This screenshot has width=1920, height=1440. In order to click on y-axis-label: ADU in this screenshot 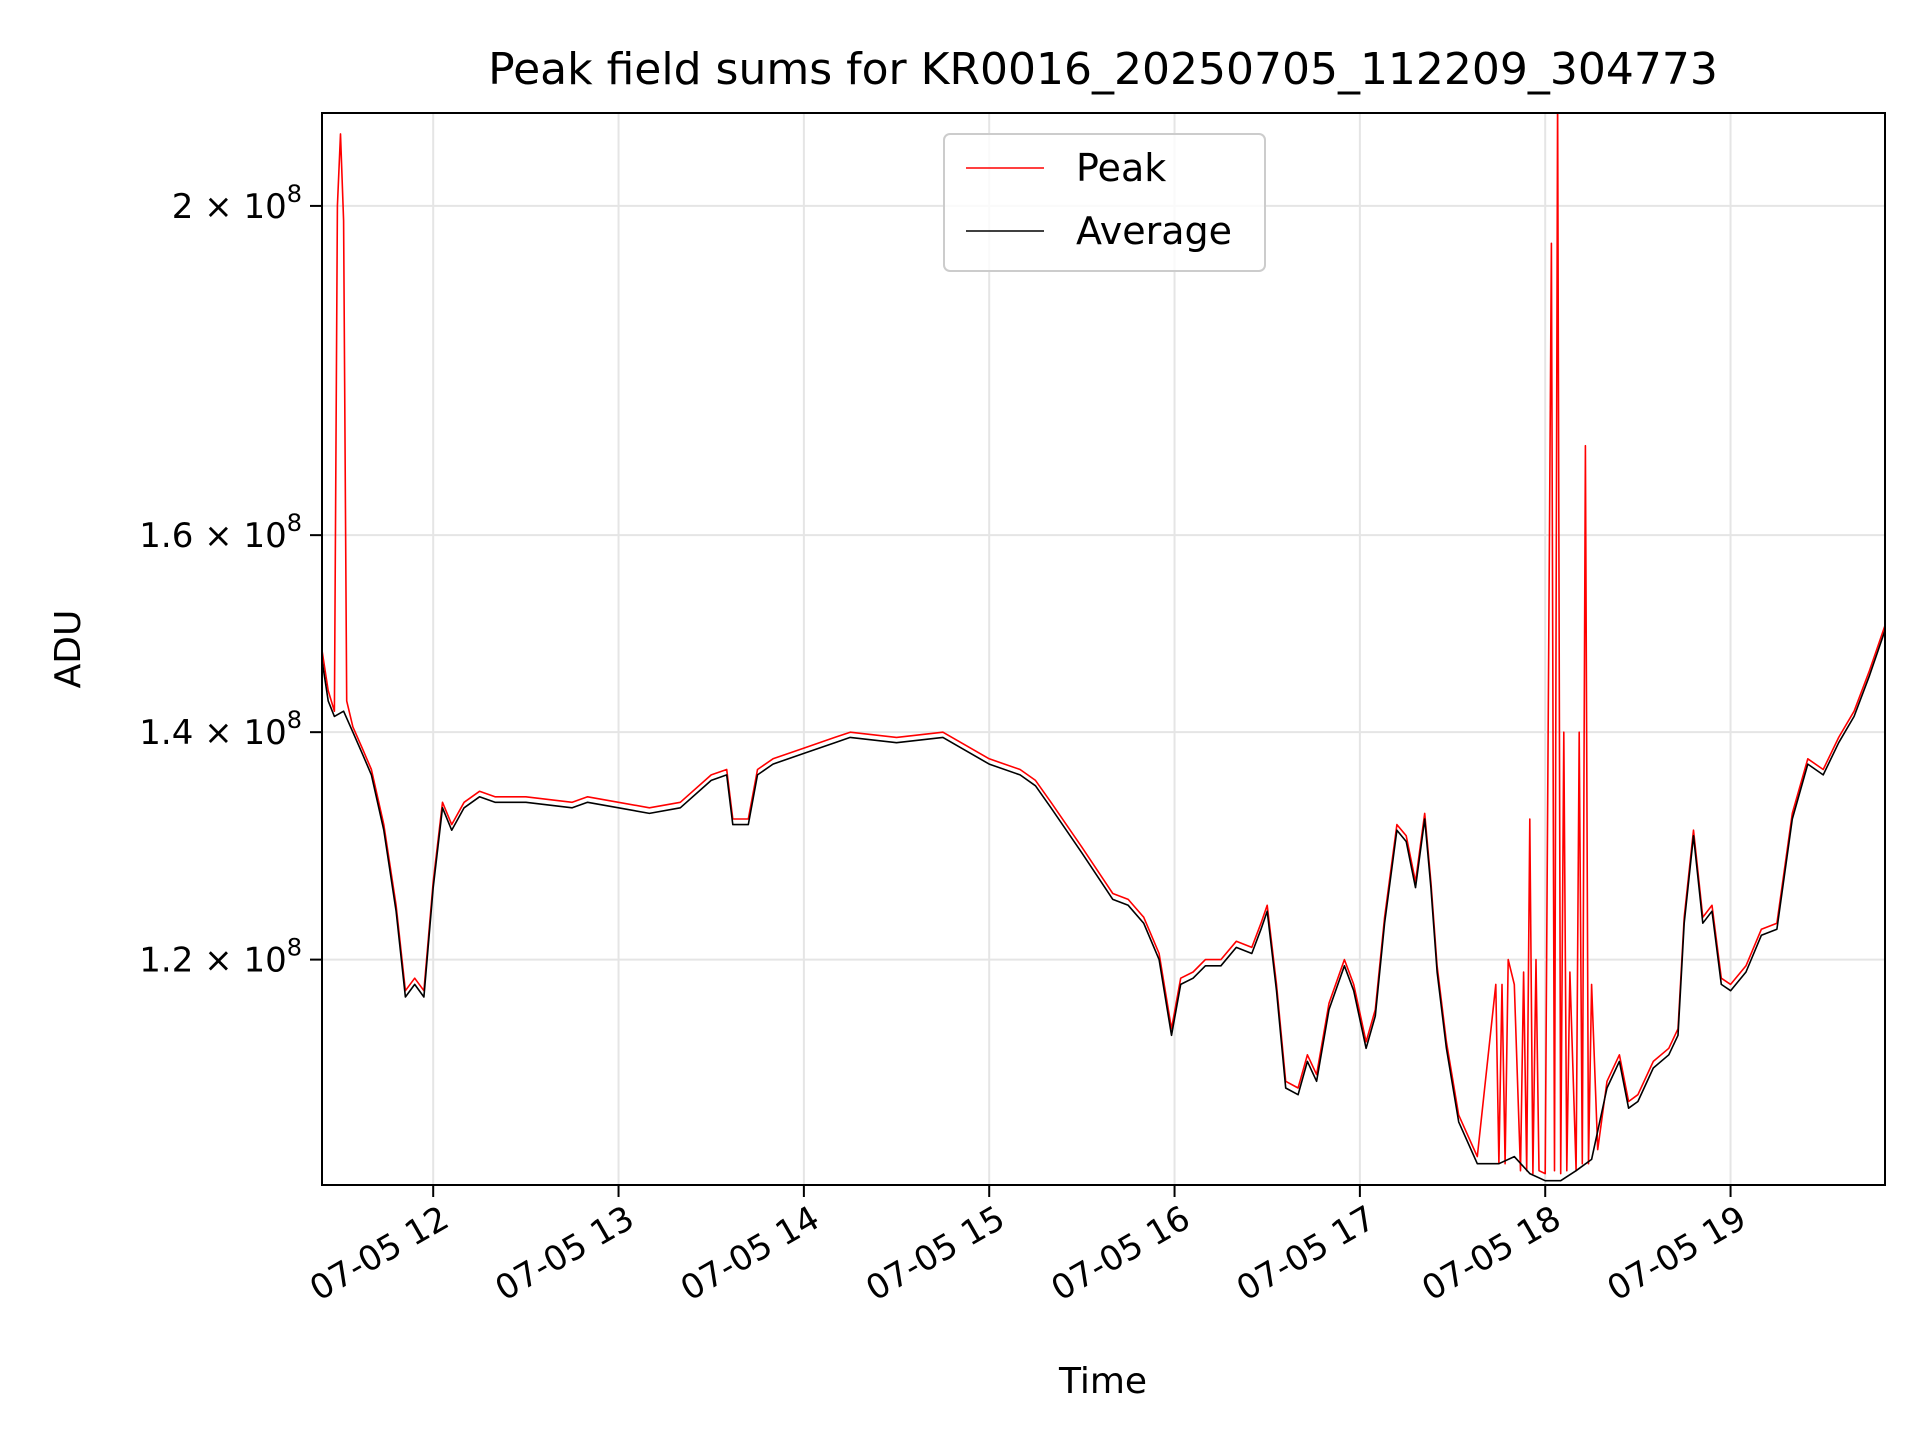, I will do `click(68, 649)`.